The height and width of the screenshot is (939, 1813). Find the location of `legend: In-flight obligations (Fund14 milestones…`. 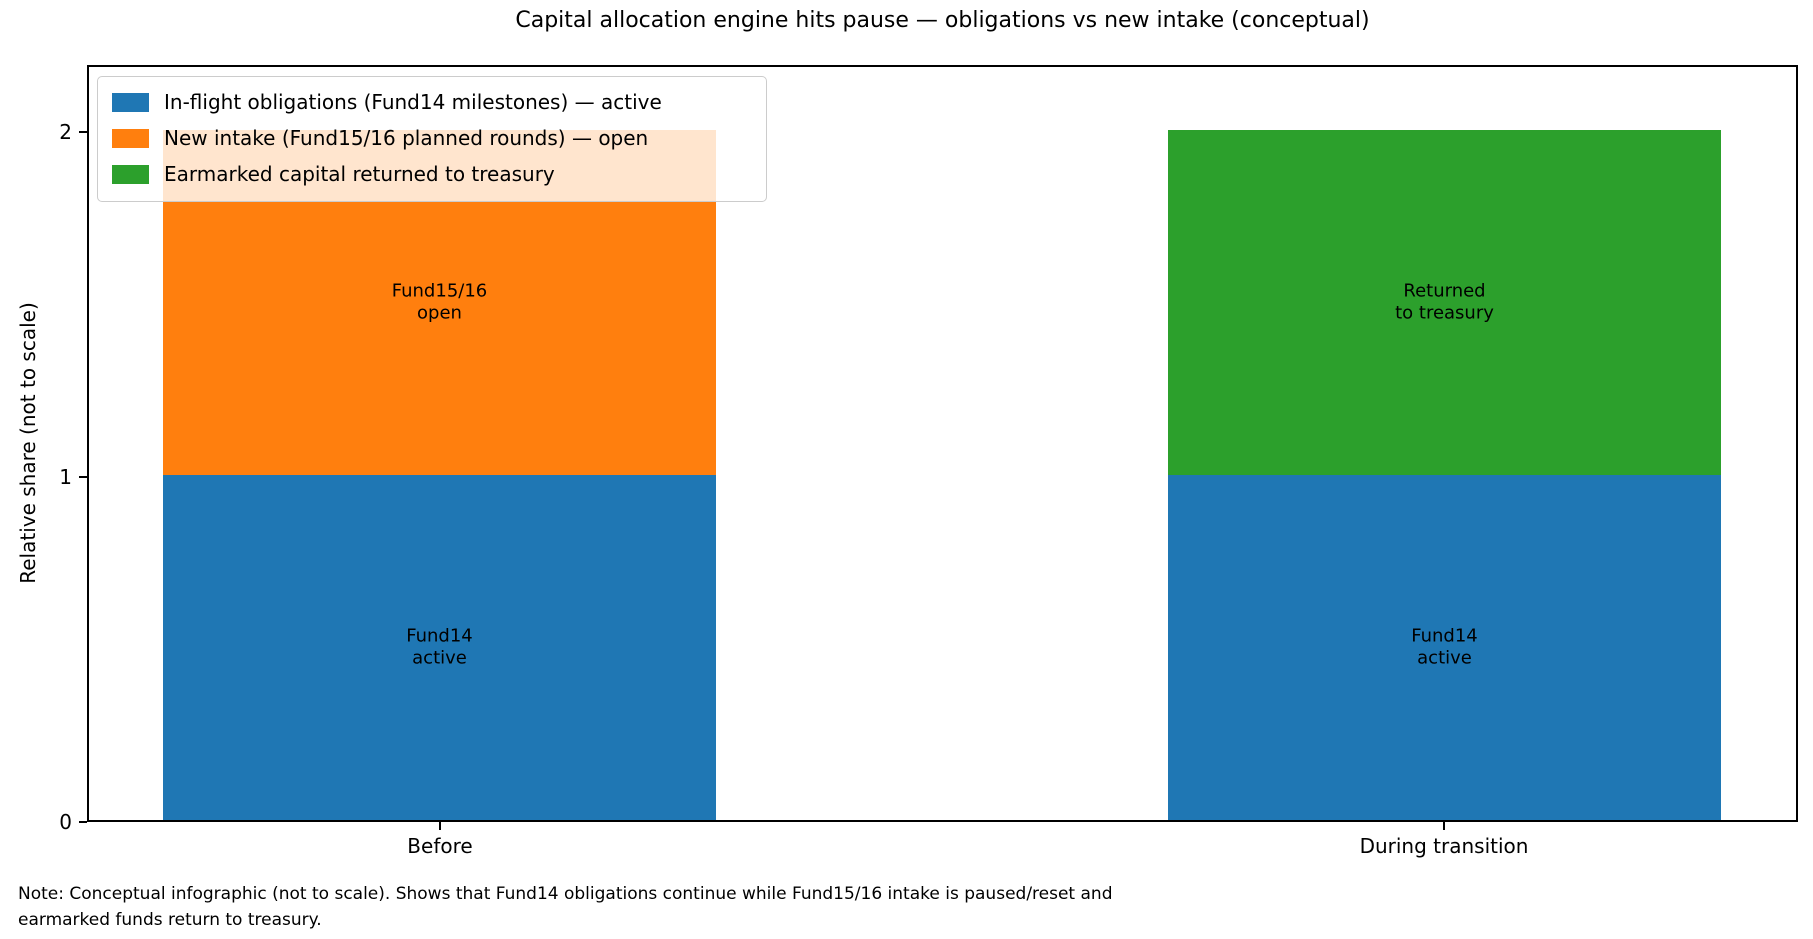

legend: In-flight obligations (Fund14 milestones… is located at coordinates (432, 139).